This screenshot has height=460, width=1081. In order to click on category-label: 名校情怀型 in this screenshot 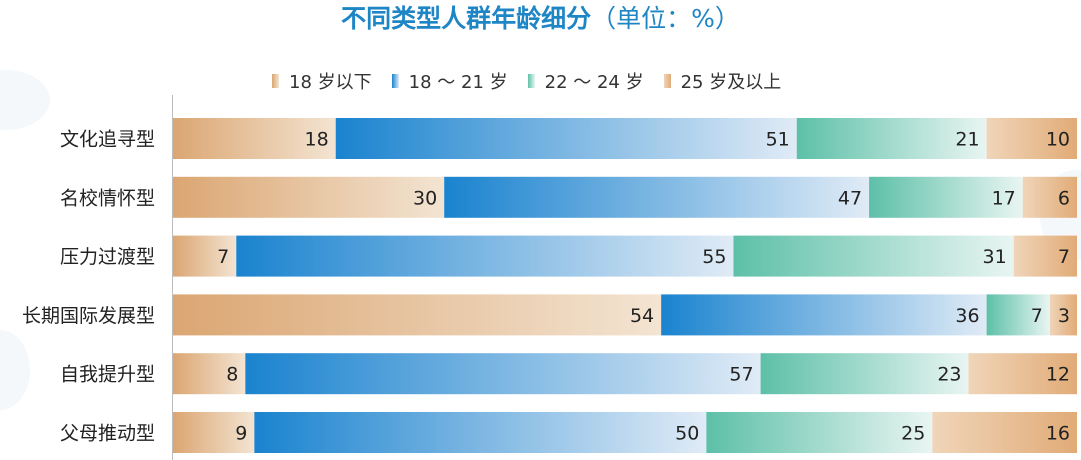, I will do `click(107, 198)`.